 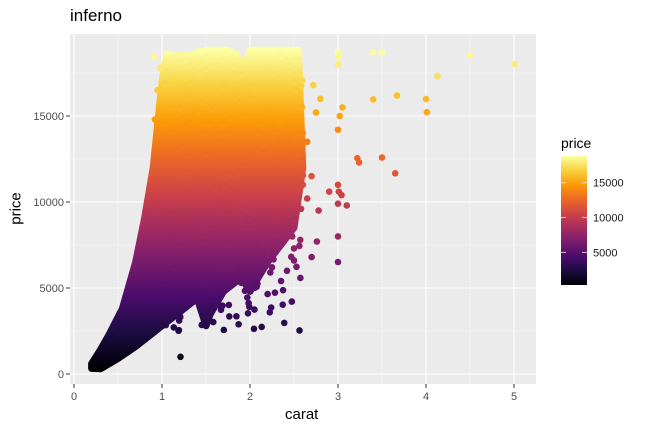 What do you see at coordinates (338, 397) in the screenshot?
I see `x-tick-label: 3` at bounding box center [338, 397].